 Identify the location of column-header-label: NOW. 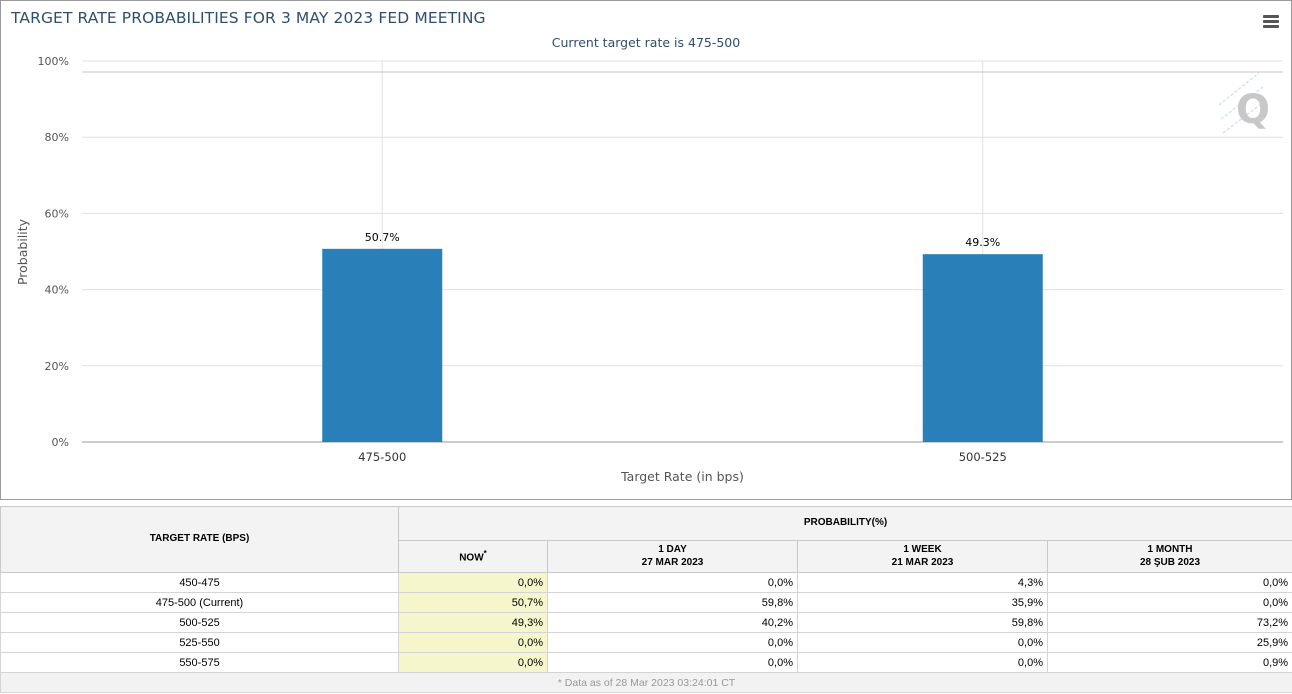
(471, 558).